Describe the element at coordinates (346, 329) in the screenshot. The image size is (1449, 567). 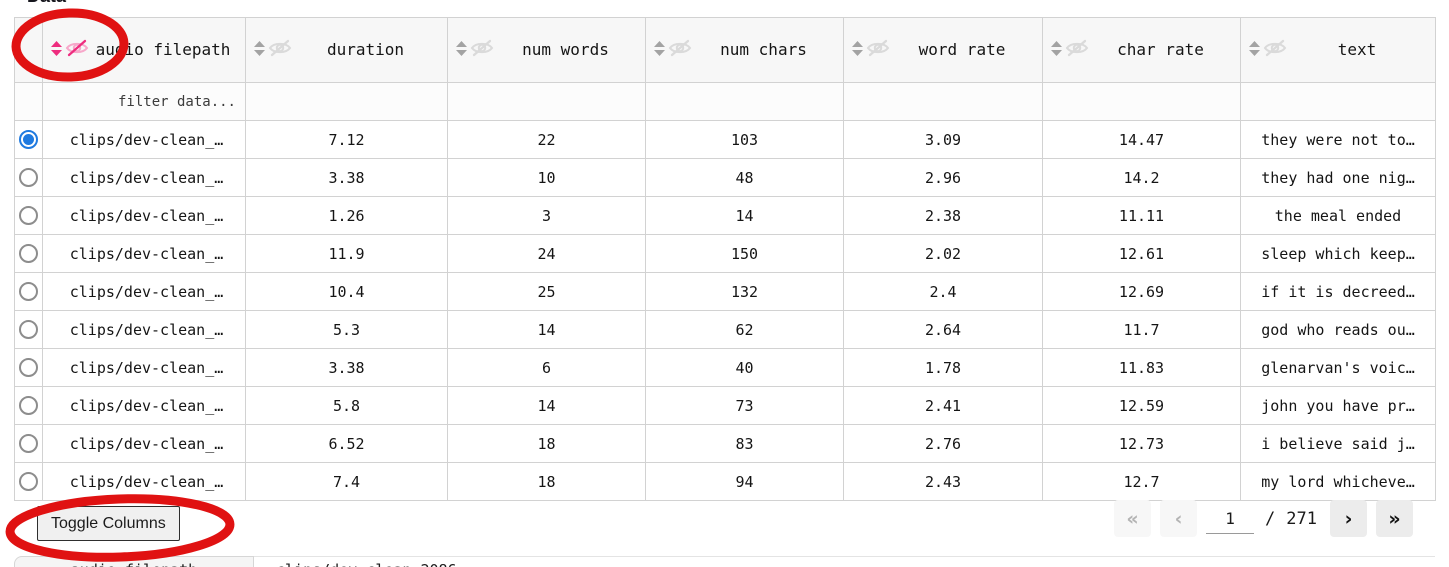
I see `cell-duration: 5.3` at that location.